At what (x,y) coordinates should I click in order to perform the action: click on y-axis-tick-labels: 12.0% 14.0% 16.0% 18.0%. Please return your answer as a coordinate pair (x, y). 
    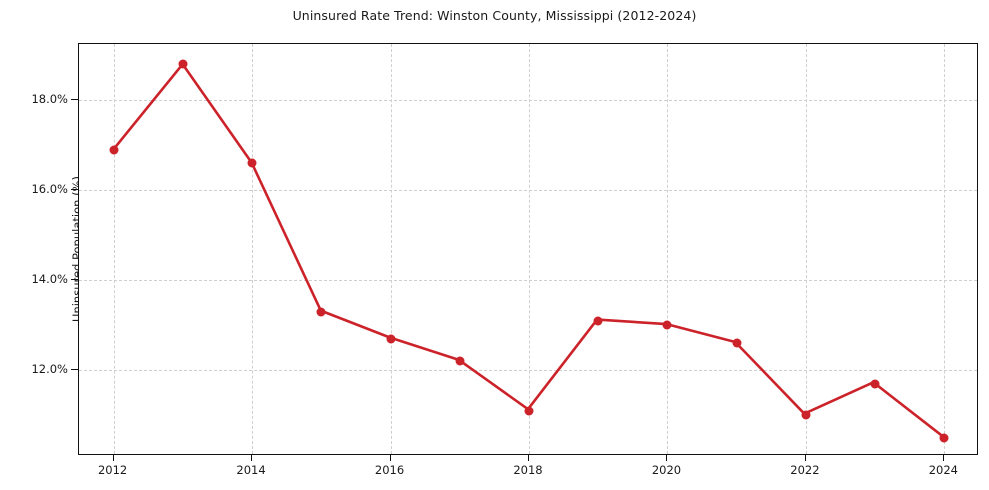
    Looking at the image, I should click on (34, 249).